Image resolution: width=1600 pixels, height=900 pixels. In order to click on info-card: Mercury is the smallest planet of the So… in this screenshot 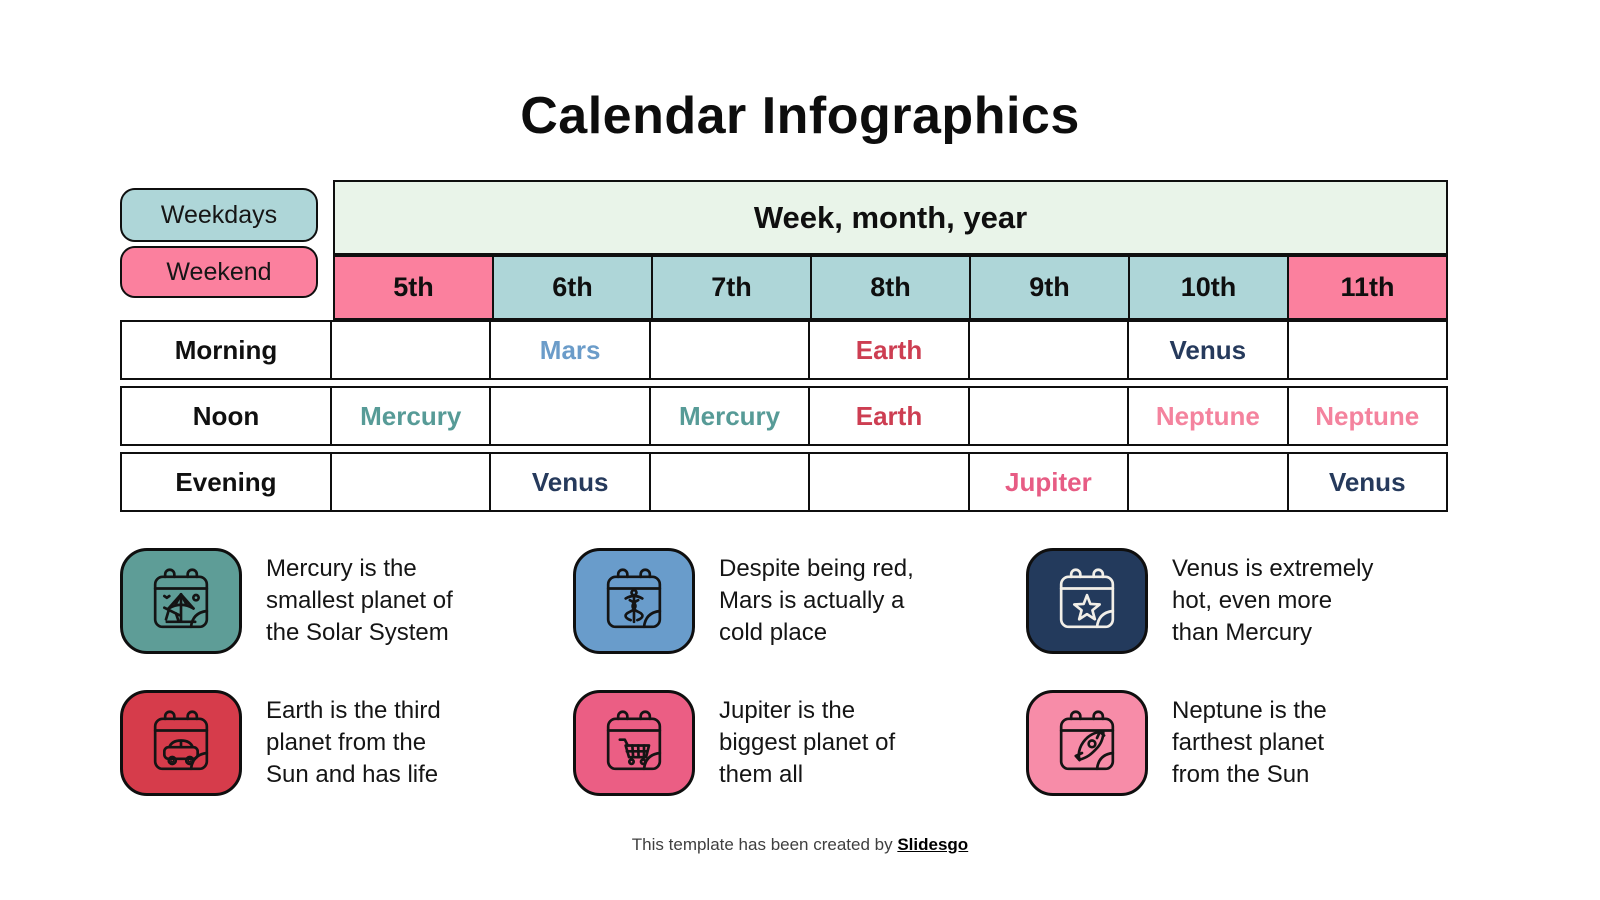, I will do `click(346, 601)`.